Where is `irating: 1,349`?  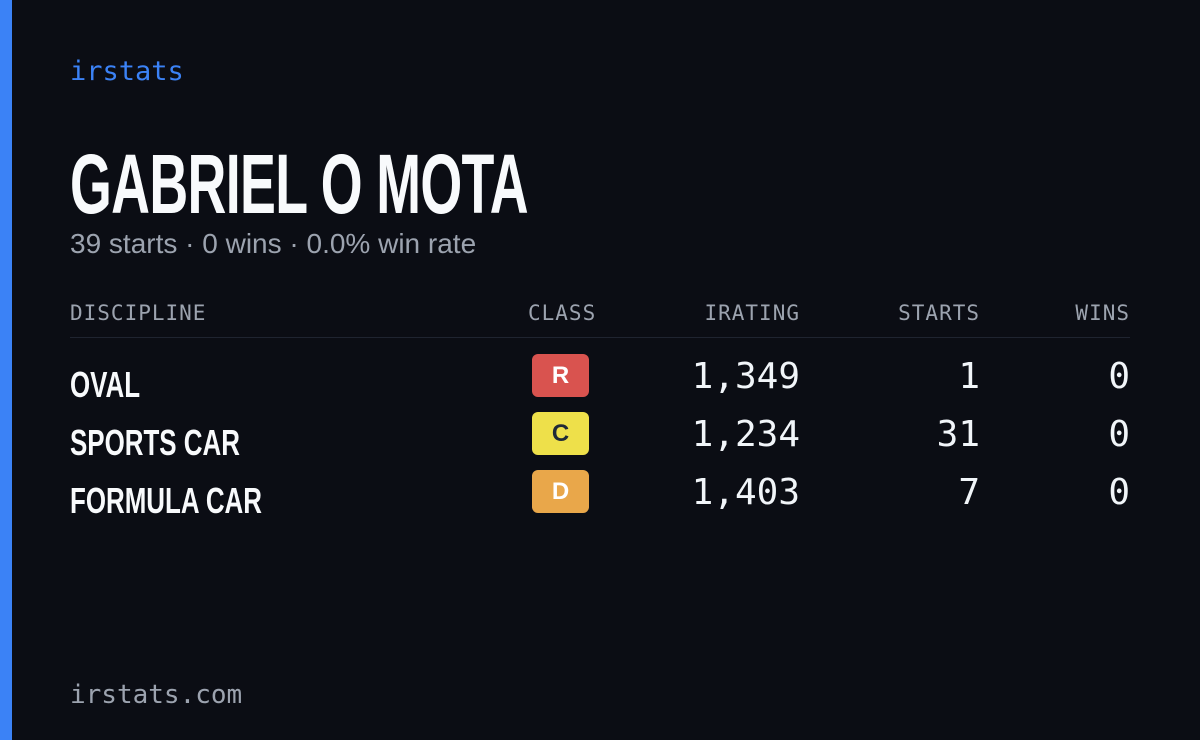 irating: 1,349 is located at coordinates (745, 376).